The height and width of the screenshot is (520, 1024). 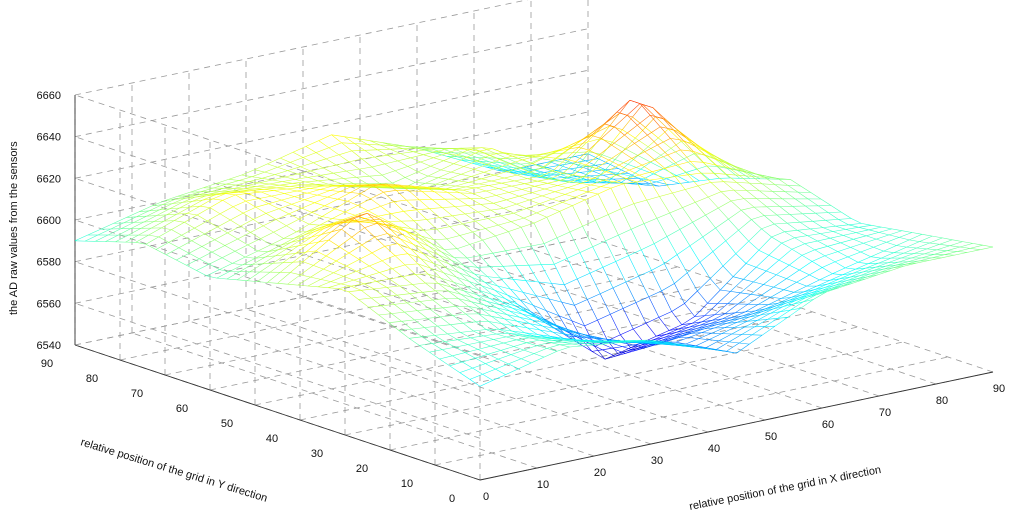 What do you see at coordinates (771, 437) in the screenshot?
I see `x-tick-label: 50` at bounding box center [771, 437].